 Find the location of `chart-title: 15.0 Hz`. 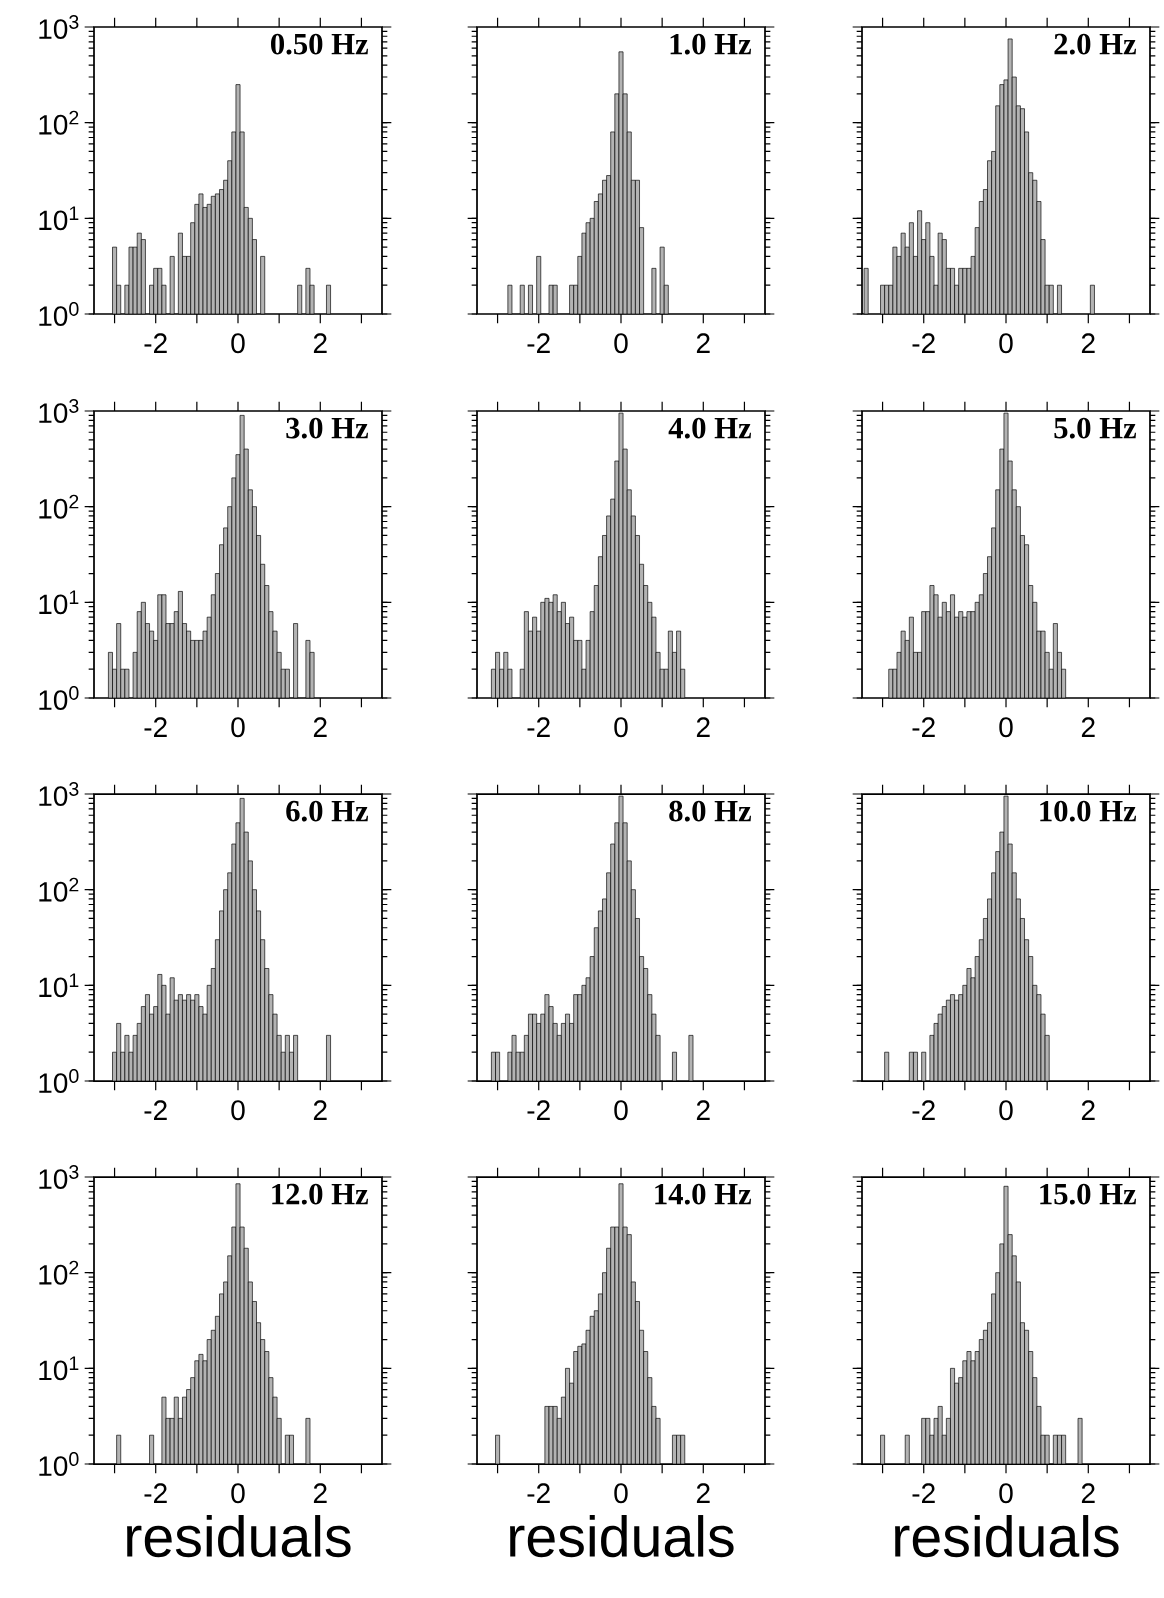

chart-title: 15.0 Hz is located at coordinates (1088, 1194).